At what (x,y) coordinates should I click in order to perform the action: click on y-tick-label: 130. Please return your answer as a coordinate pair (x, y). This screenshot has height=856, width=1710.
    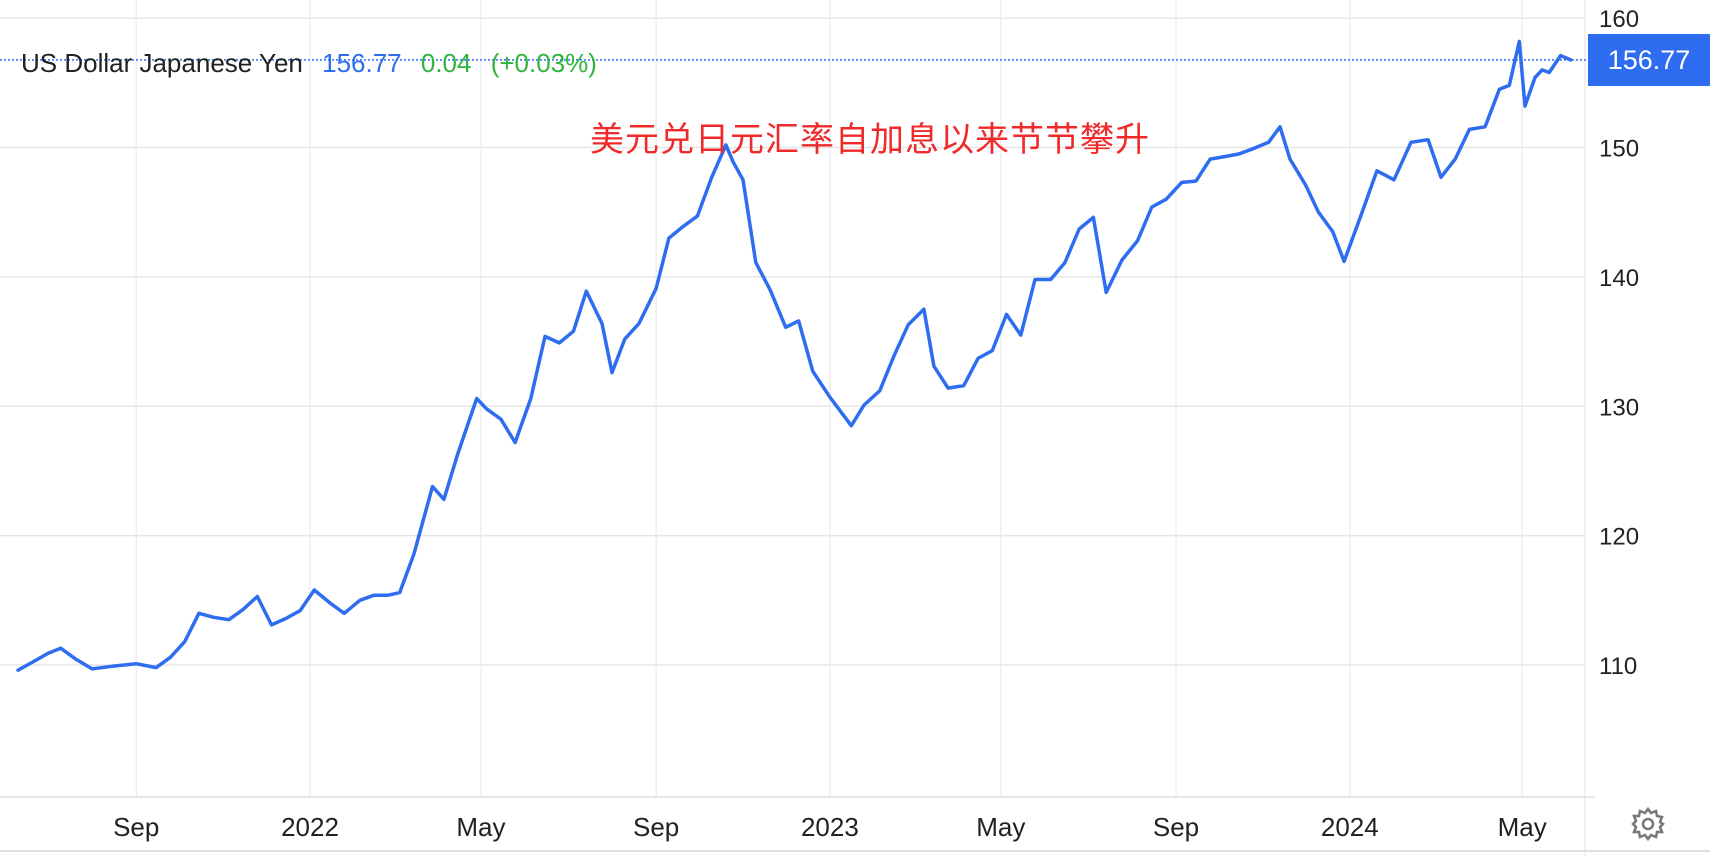
    Looking at the image, I should click on (1619, 407).